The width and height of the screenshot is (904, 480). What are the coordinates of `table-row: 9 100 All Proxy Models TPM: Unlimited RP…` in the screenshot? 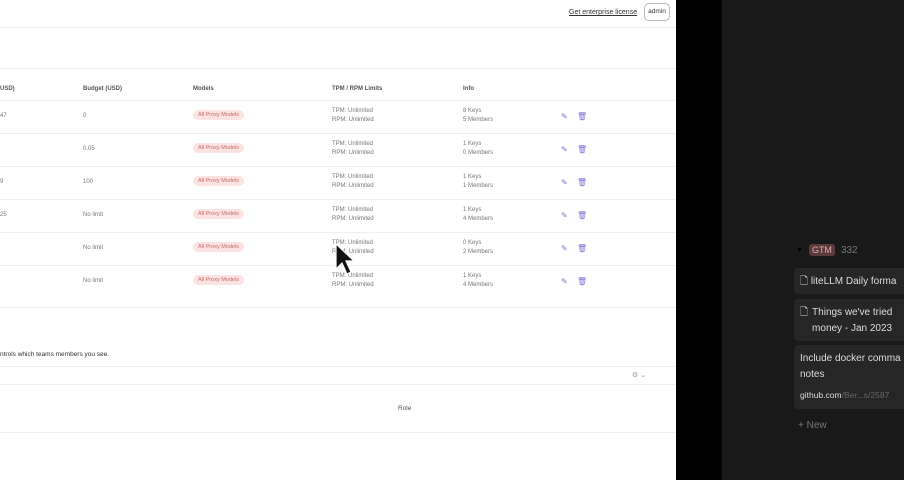 It's located at (338, 182).